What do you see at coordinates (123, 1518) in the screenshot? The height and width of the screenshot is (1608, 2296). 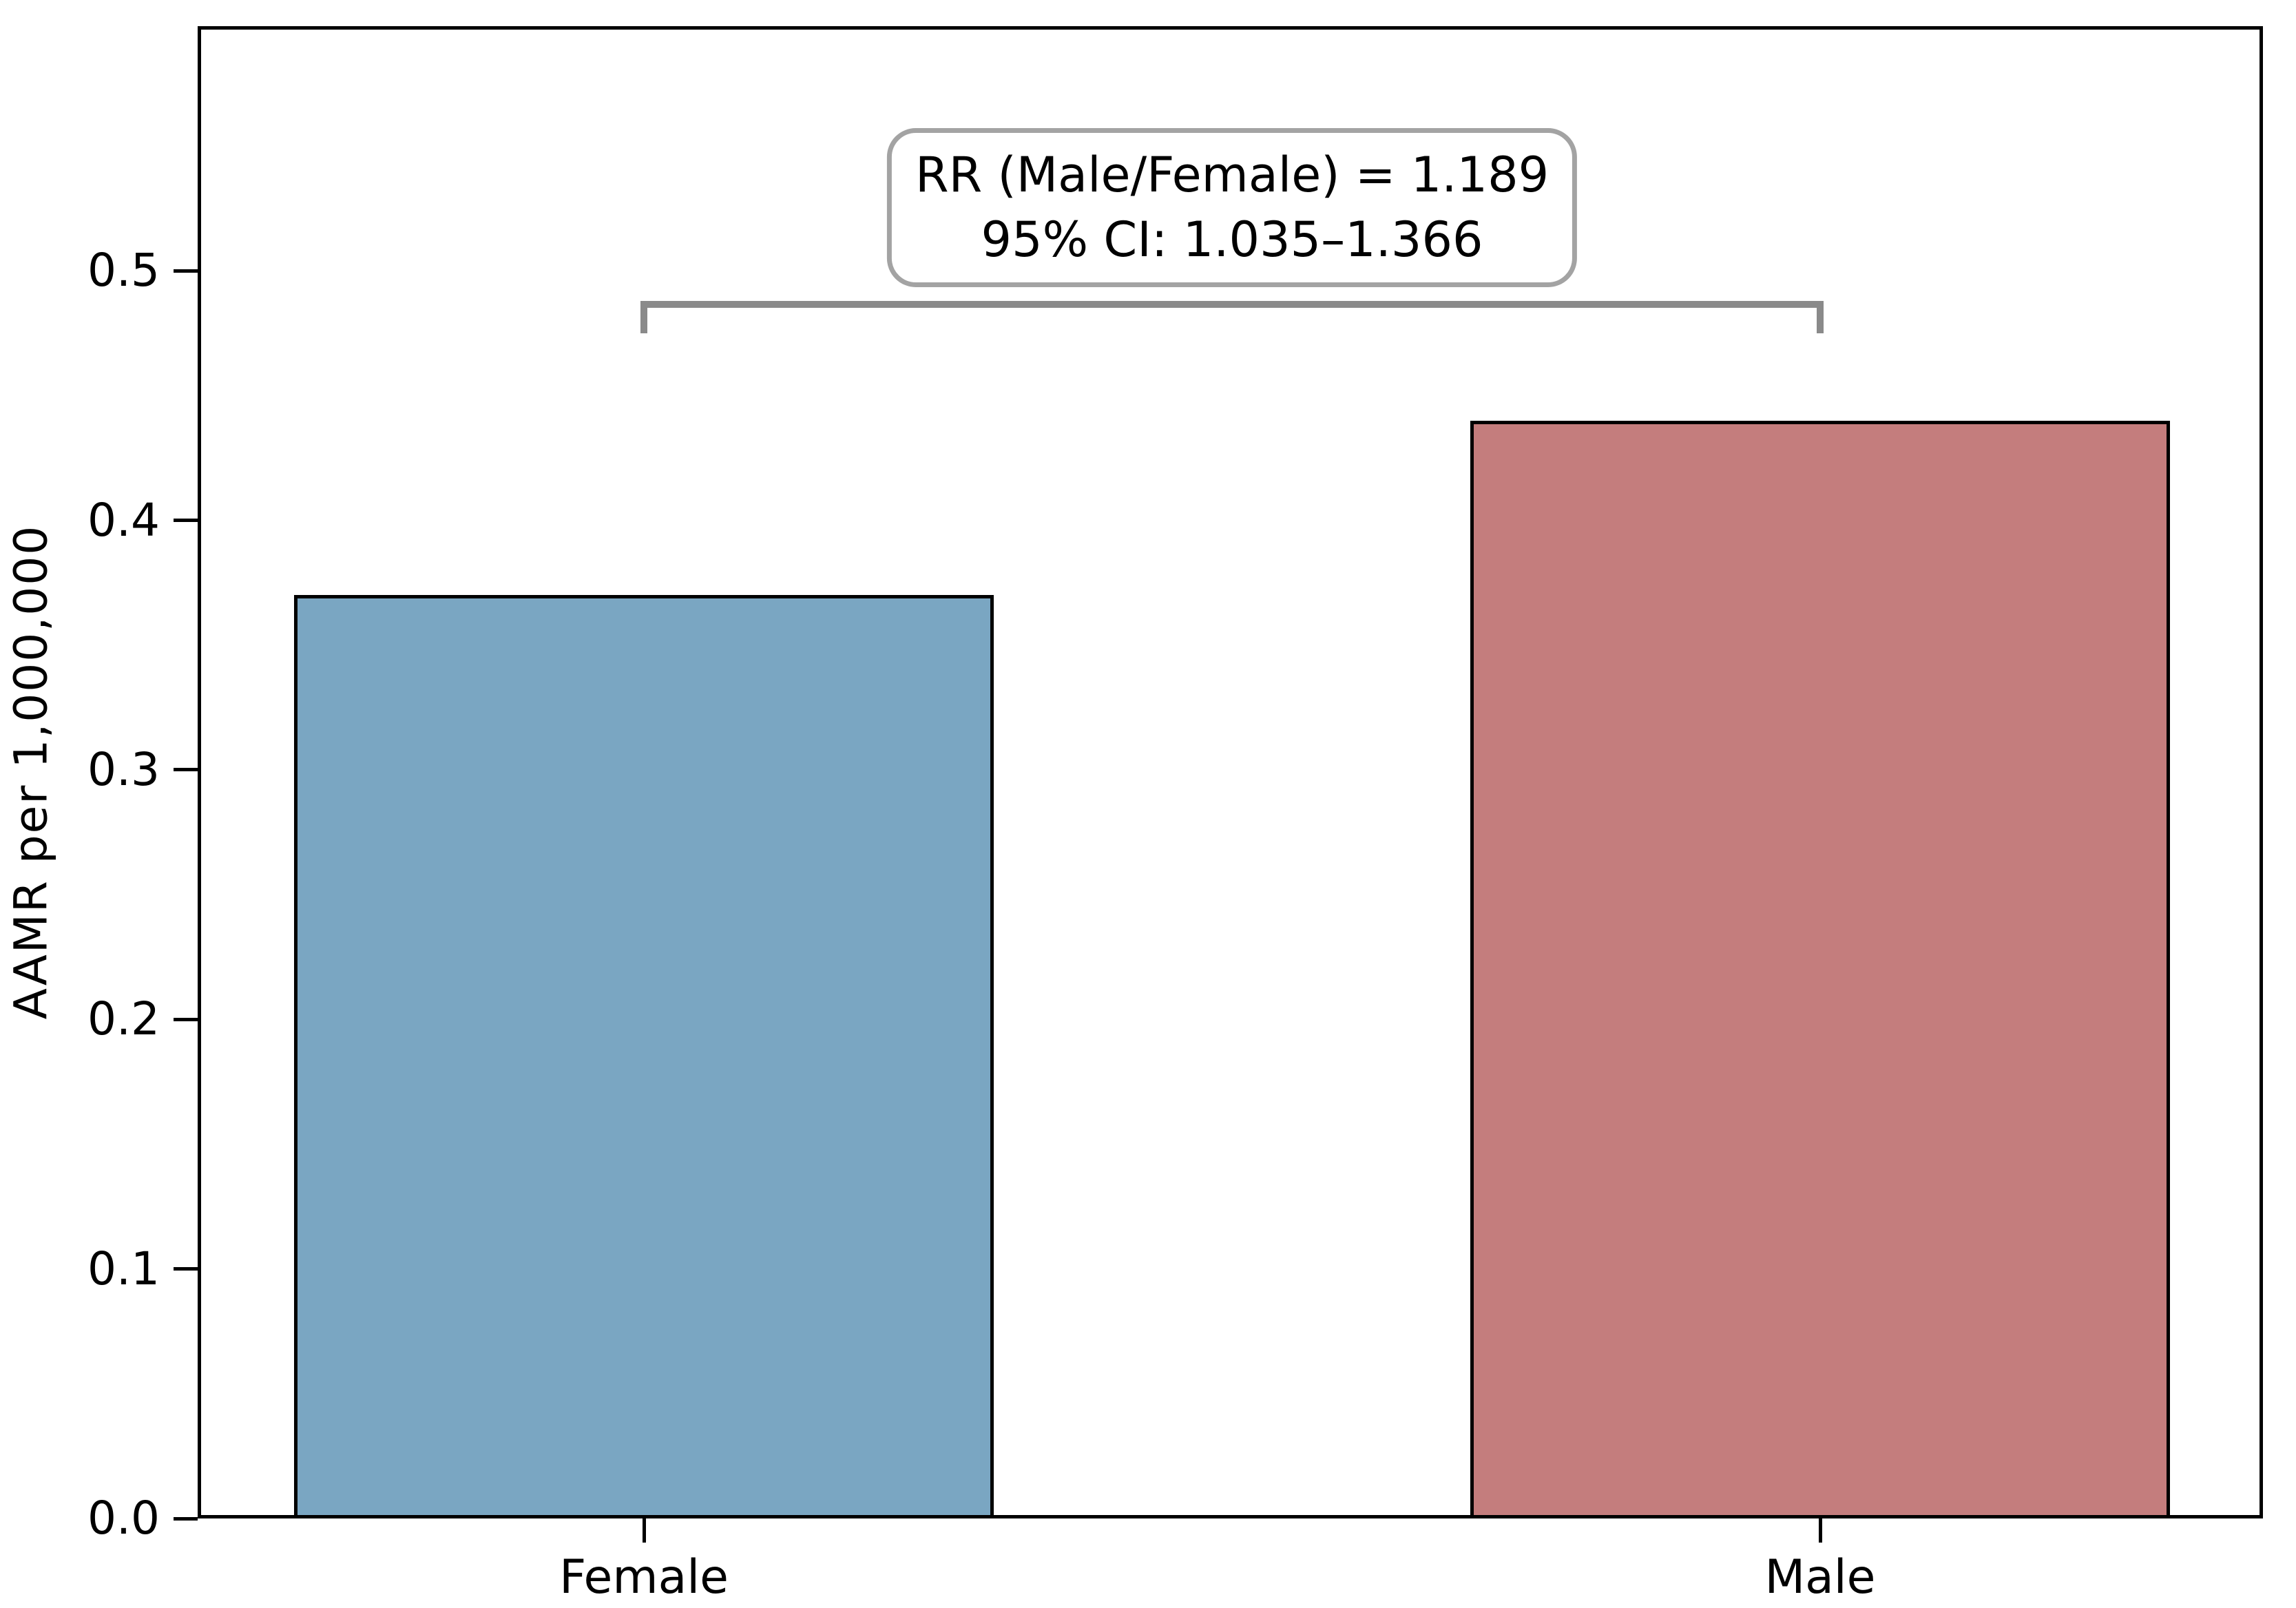 I see `ytick-label-0.0: 0.0` at bounding box center [123, 1518].